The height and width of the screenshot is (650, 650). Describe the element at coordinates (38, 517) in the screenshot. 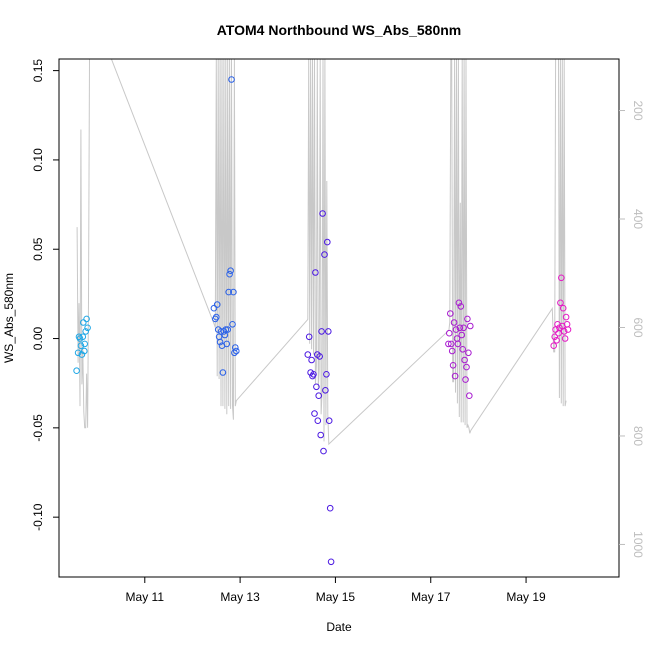

I see `y-tick-label: -0.10` at that location.